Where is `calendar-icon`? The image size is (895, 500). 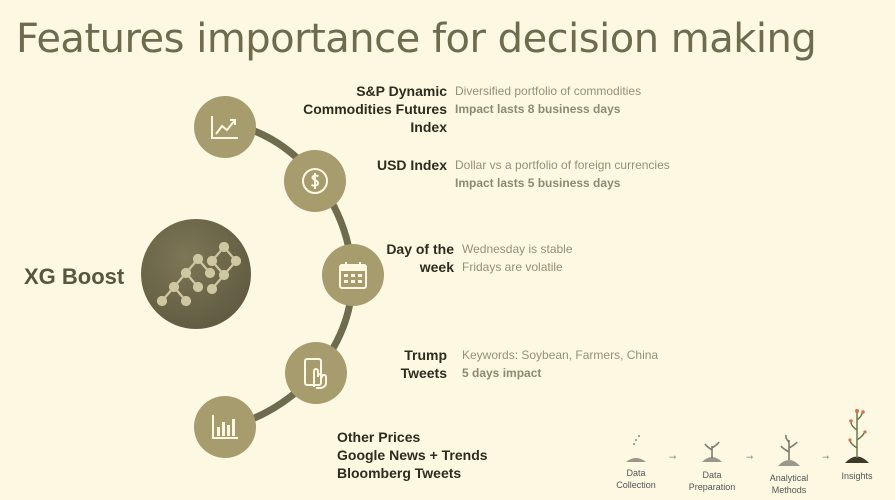 calendar-icon is located at coordinates (353, 275).